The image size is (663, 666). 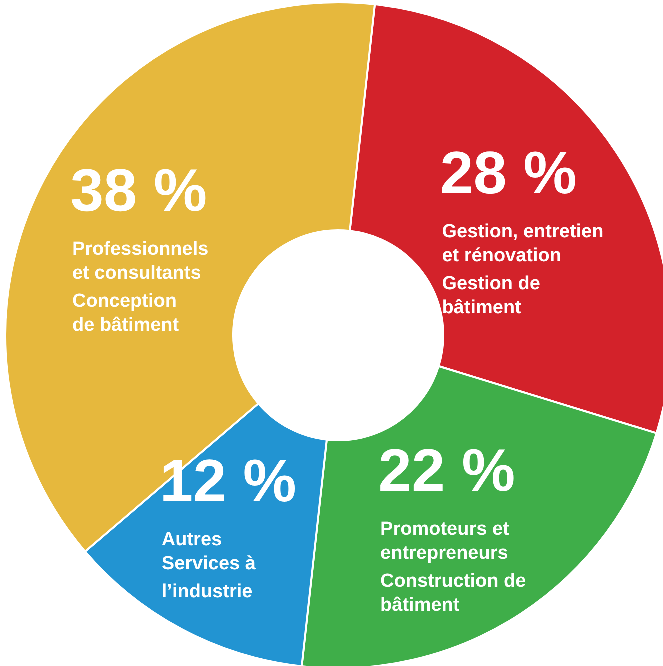 What do you see at coordinates (140, 287) in the screenshot?
I see `slice-label: Professionnels et consultants Conception de bâtiment` at bounding box center [140, 287].